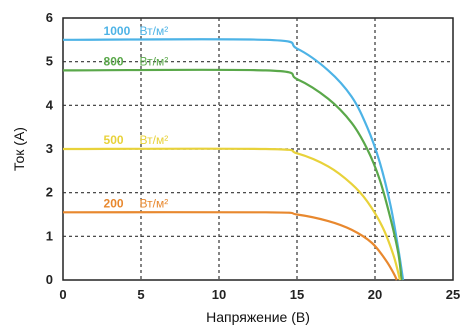 This screenshot has width=461, height=326. What do you see at coordinates (154, 203) in the screenshot?
I see `series-unit-200: Вт/м²` at bounding box center [154, 203].